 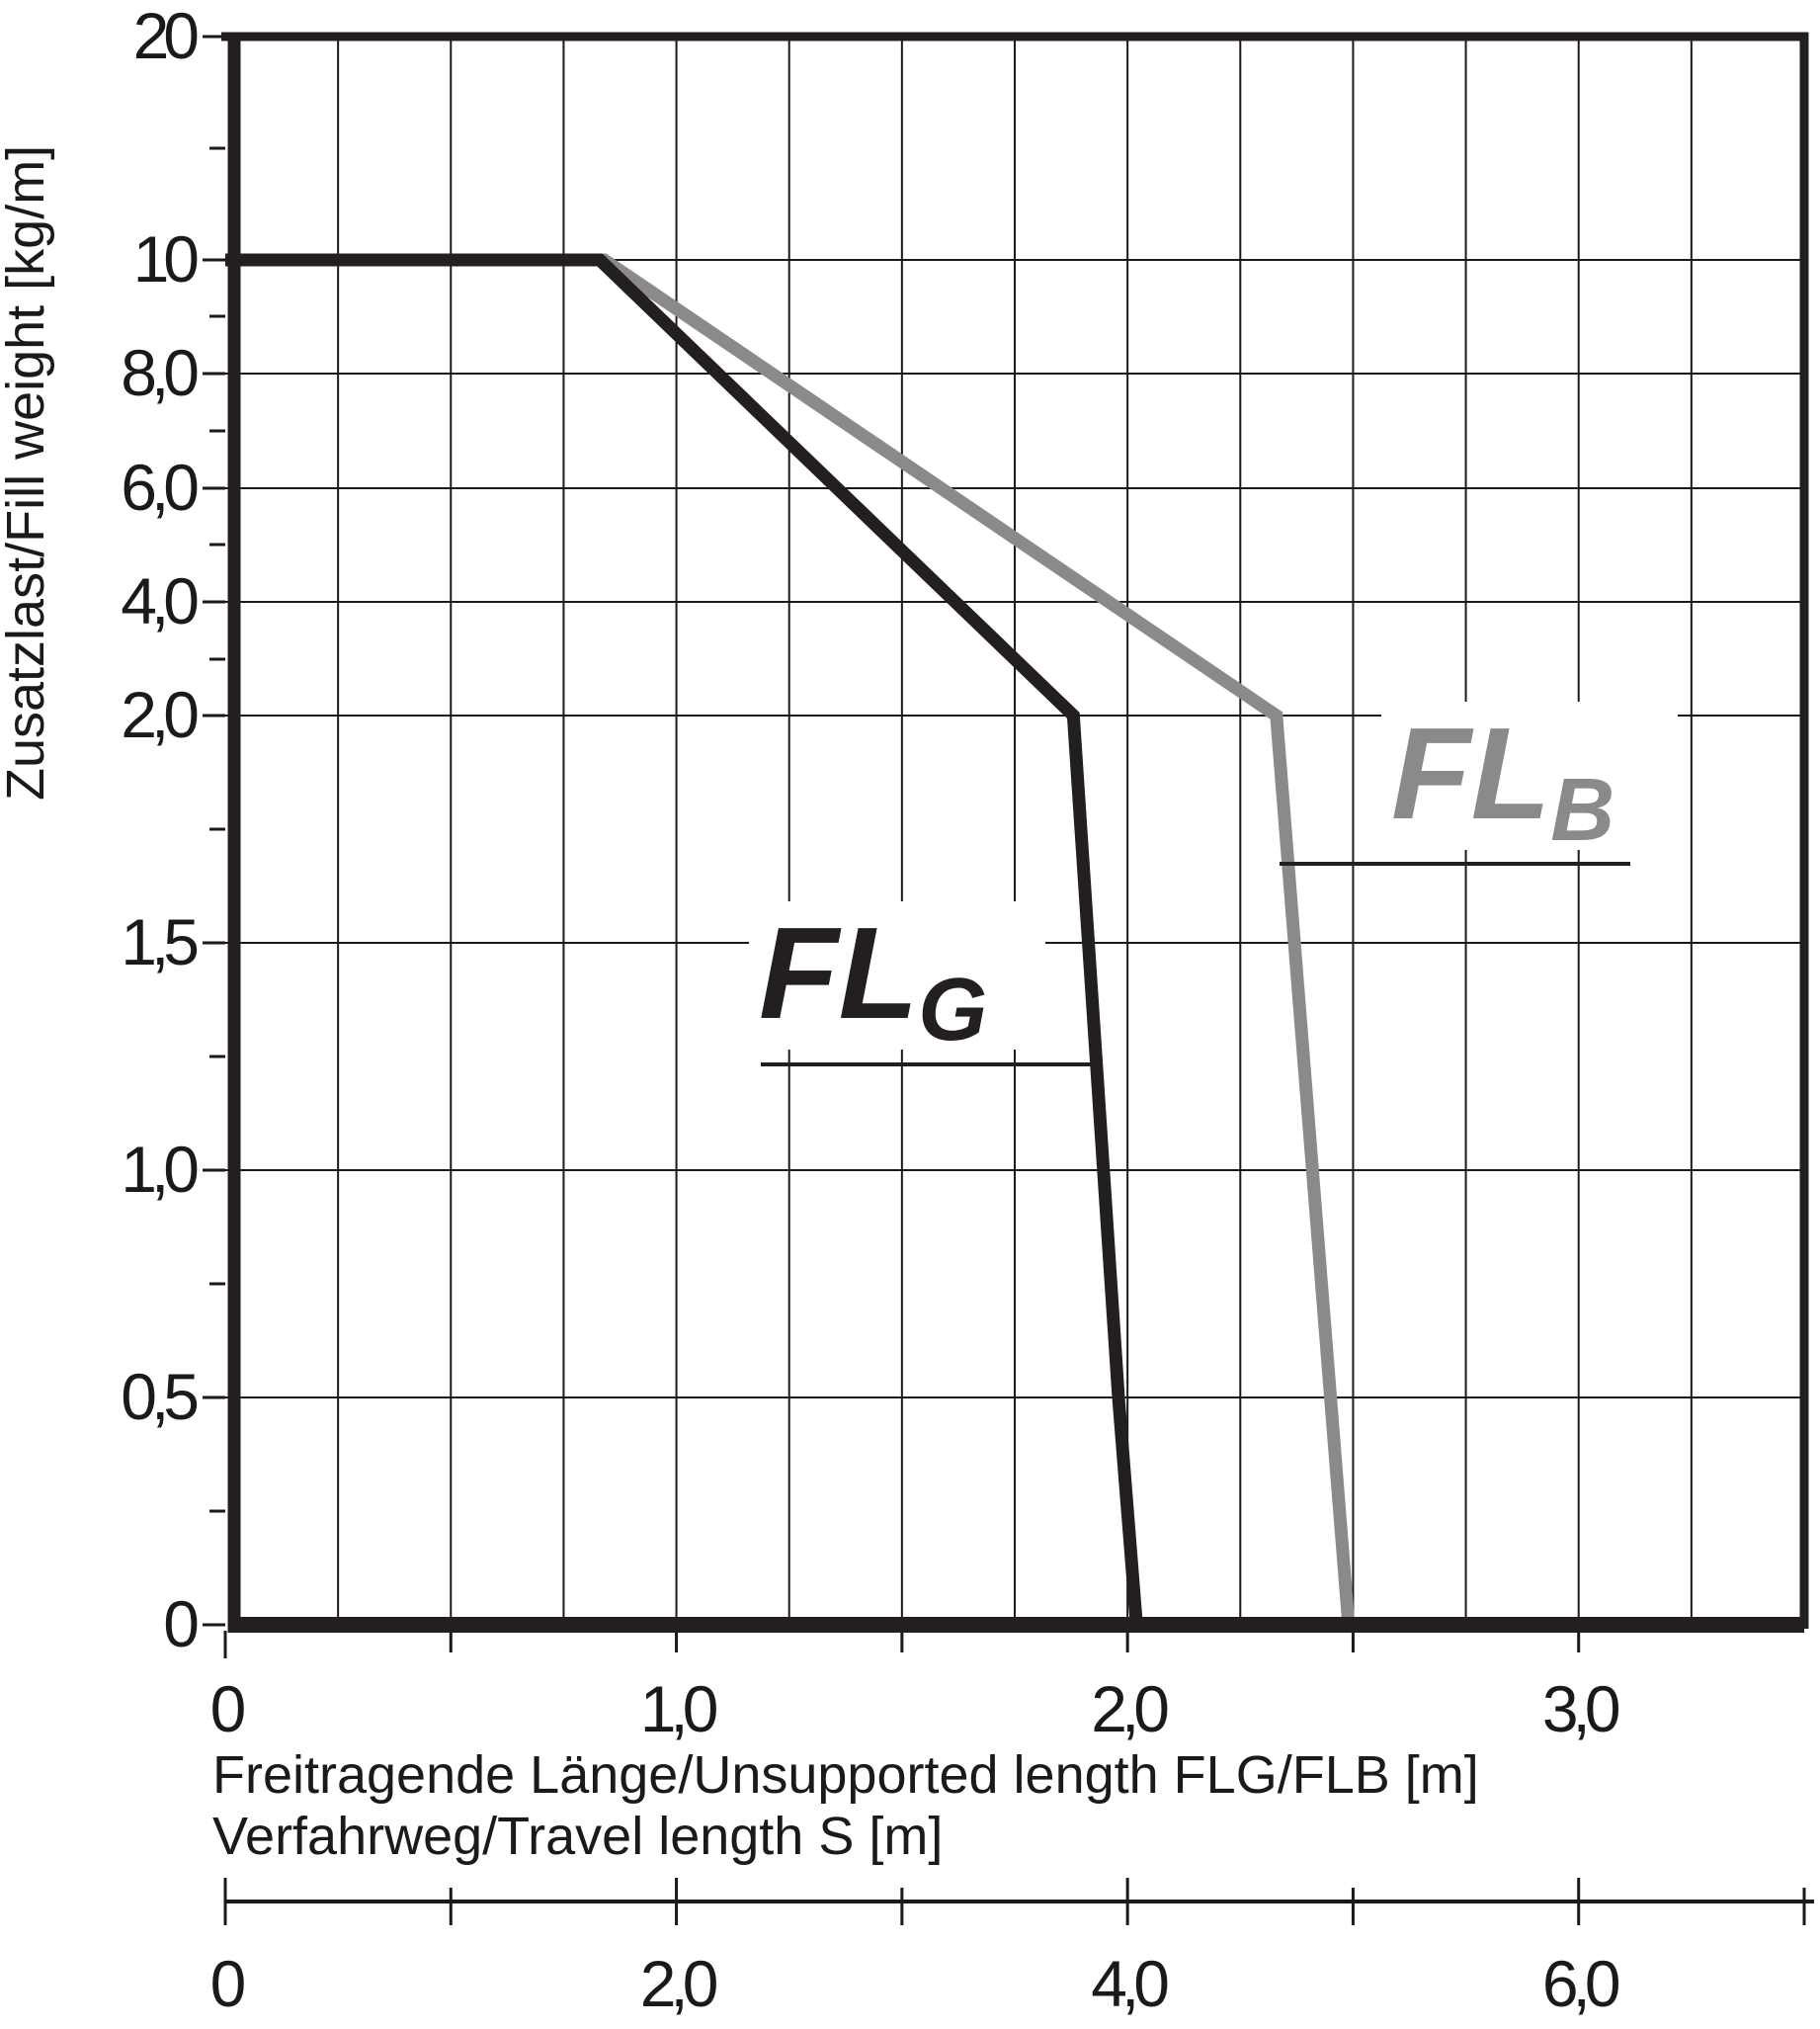 I want to click on y-axis-title: Zusatzlast/Fill weight [kg/m], so click(x=27, y=473).